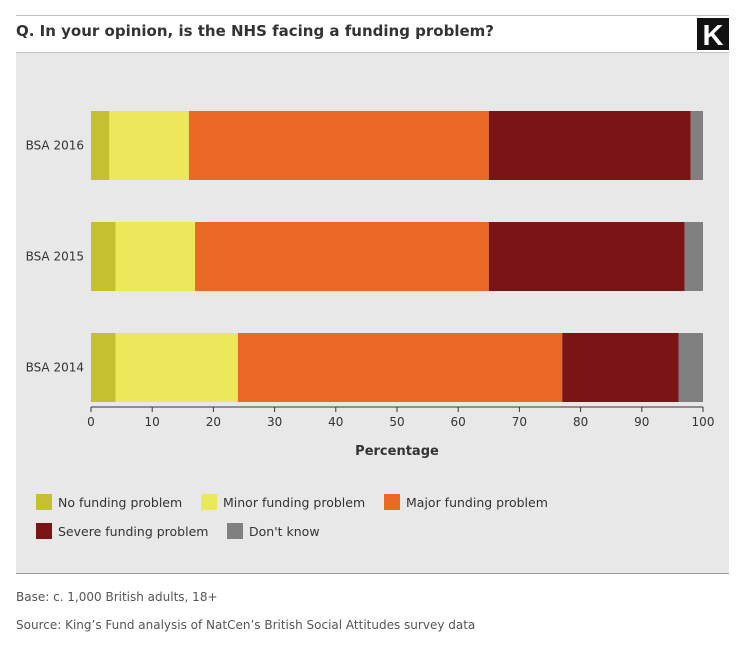 The width and height of the screenshot is (745, 665). I want to click on x-tick-label: 10, so click(152, 422).